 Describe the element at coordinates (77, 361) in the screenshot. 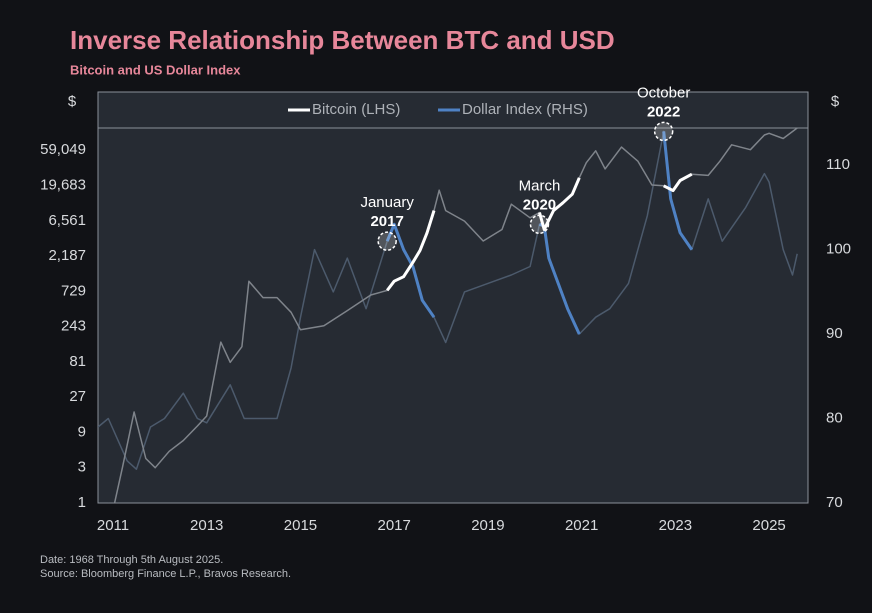

I see `y-tick-label: 81` at that location.